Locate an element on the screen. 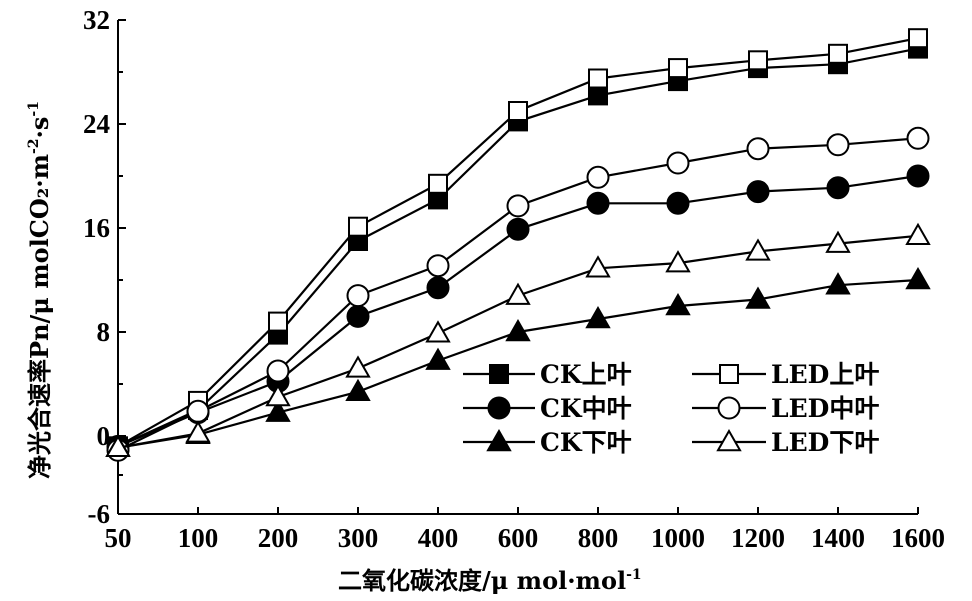  y-tick-label: 0 is located at coordinates (104, 436).